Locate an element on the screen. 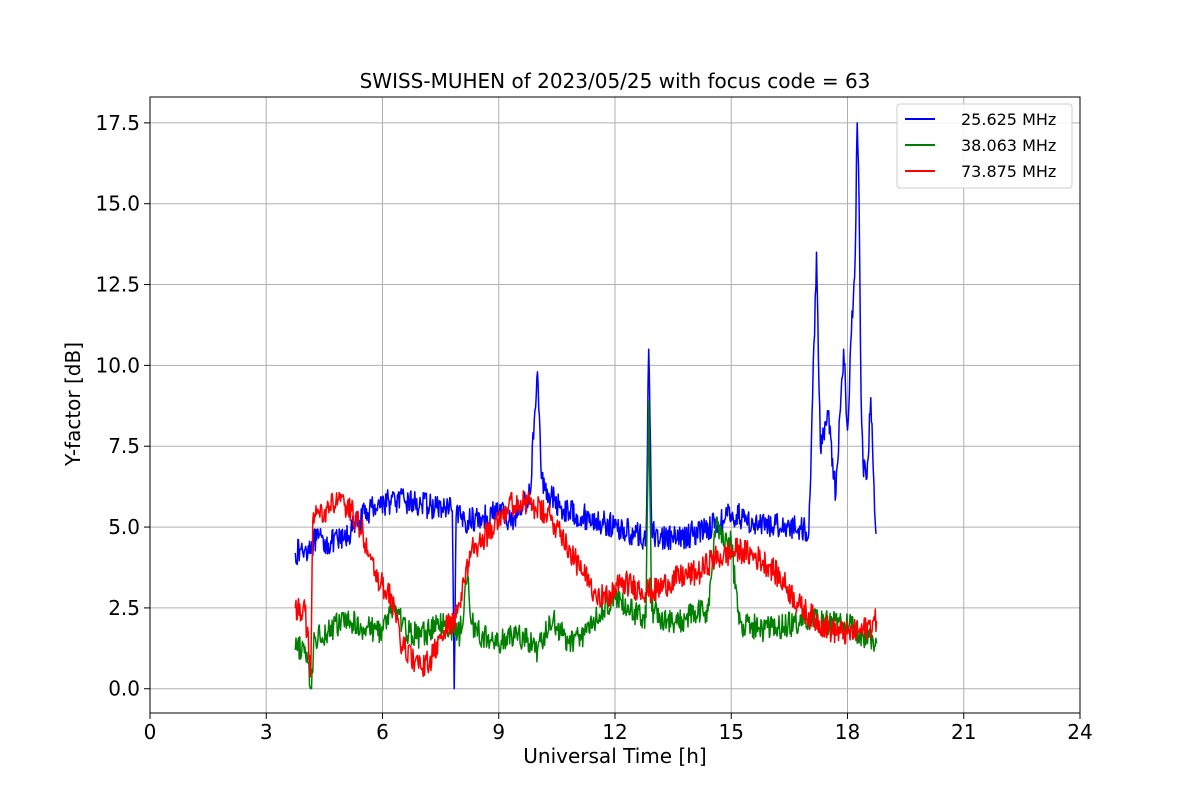 The image size is (1200, 804). legend-box is located at coordinates (984, 146).